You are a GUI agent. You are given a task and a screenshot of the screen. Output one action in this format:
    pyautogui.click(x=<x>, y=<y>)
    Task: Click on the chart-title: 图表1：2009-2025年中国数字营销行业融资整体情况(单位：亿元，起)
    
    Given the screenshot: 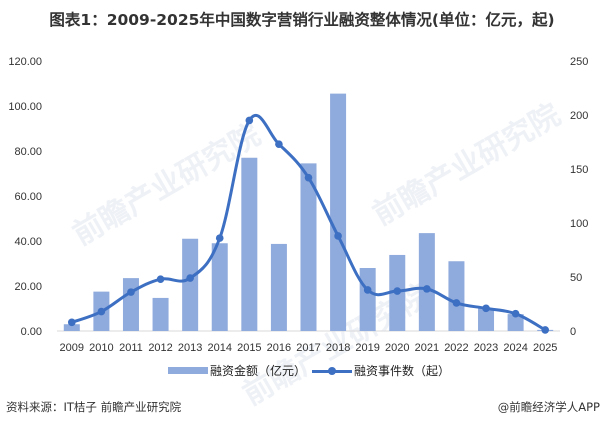 What is the action you would take?
    pyautogui.click(x=302, y=20)
    